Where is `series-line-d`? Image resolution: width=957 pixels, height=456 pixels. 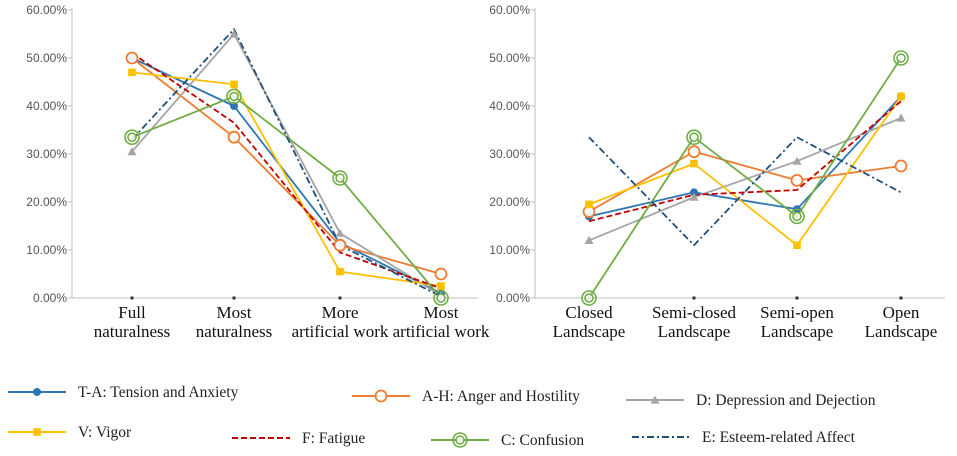 series-line-d is located at coordinates (745, 179).